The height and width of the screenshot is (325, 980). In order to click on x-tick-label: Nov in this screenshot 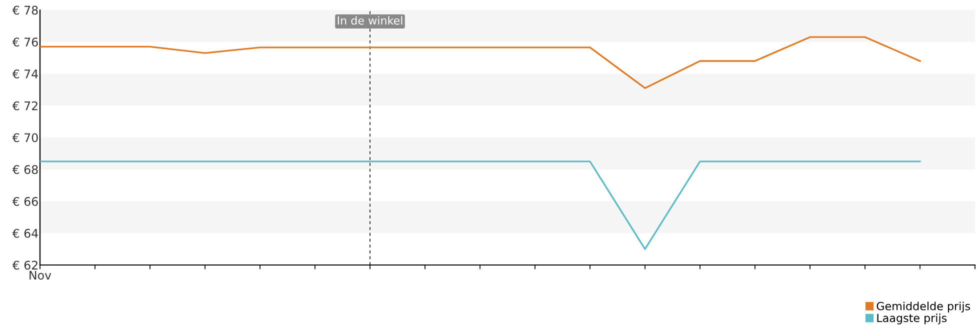, I will do `click(41, 275)`.